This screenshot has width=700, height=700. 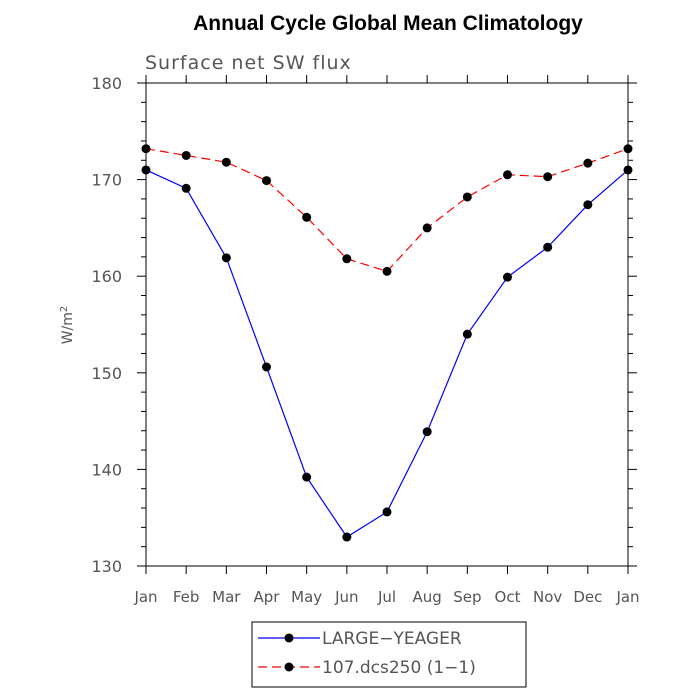 What do you see at coordinates (392, 639) in the screenshot?
I see `legend-label-1: LARGE−YEAGER` at bounding box center [392, 639].